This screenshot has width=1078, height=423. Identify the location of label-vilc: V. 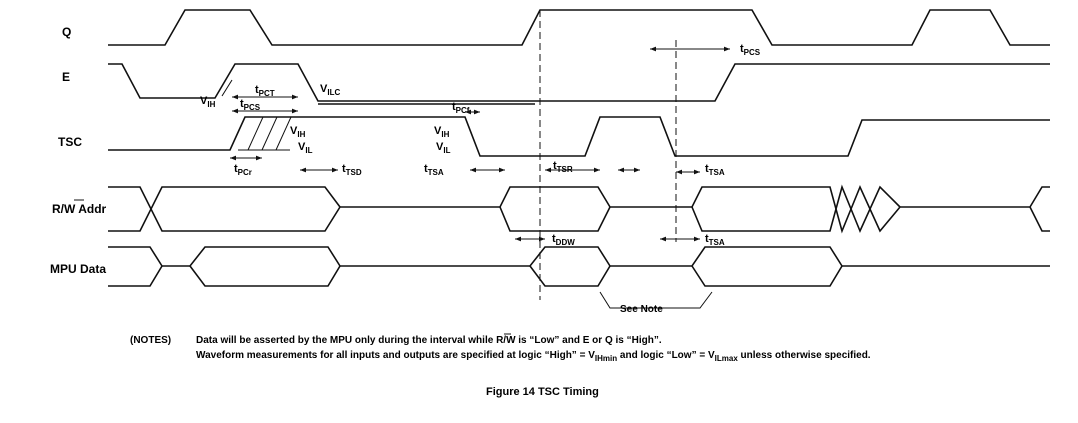
(324, 89).